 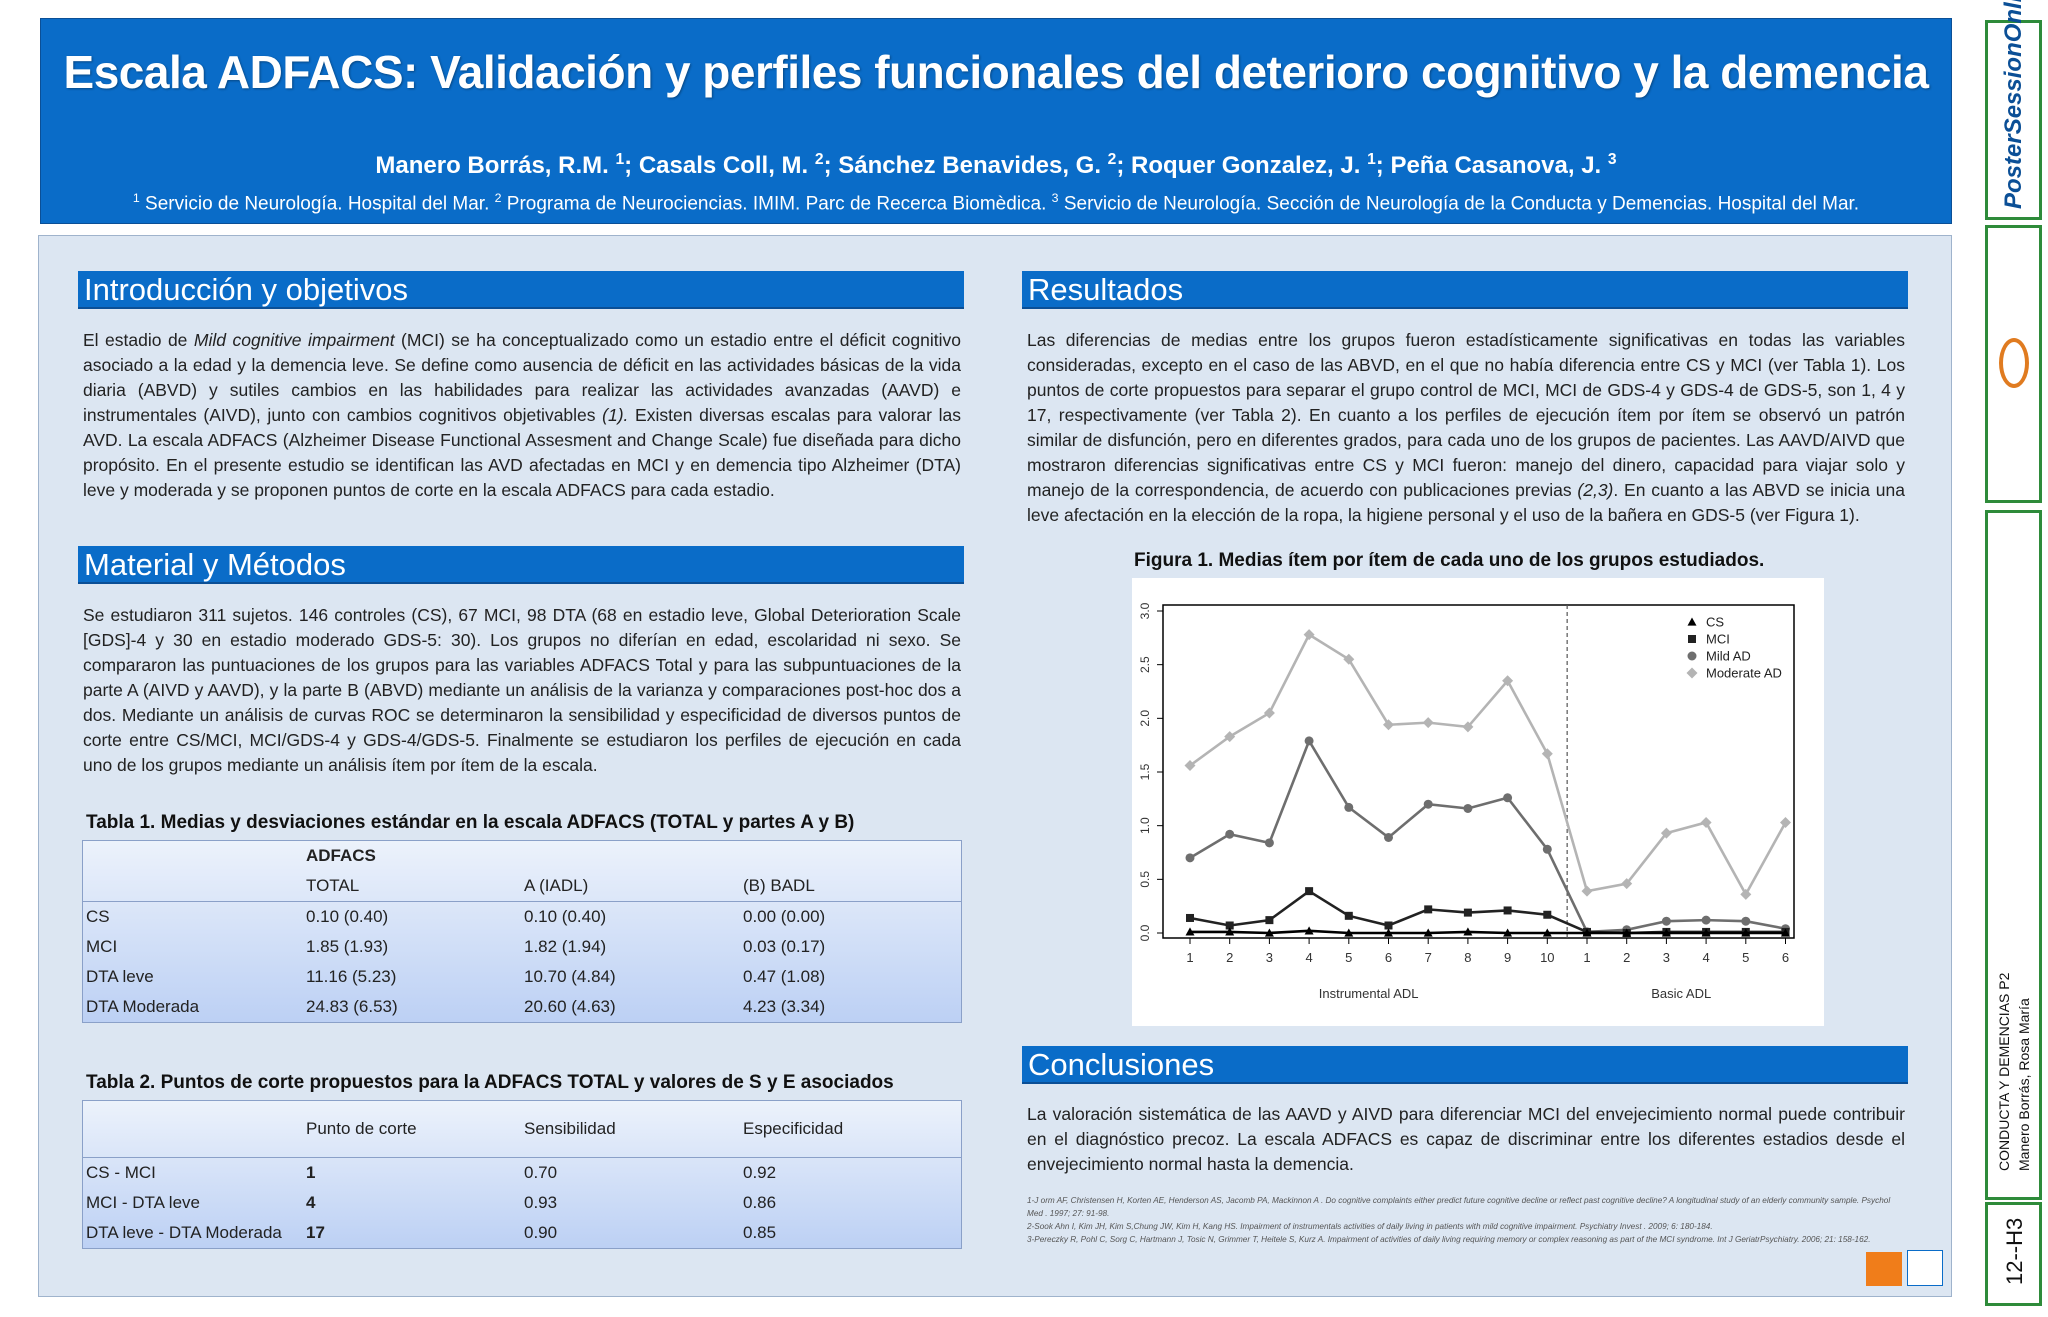 I want to click on plot-frame, so click(x=1478, y=771).